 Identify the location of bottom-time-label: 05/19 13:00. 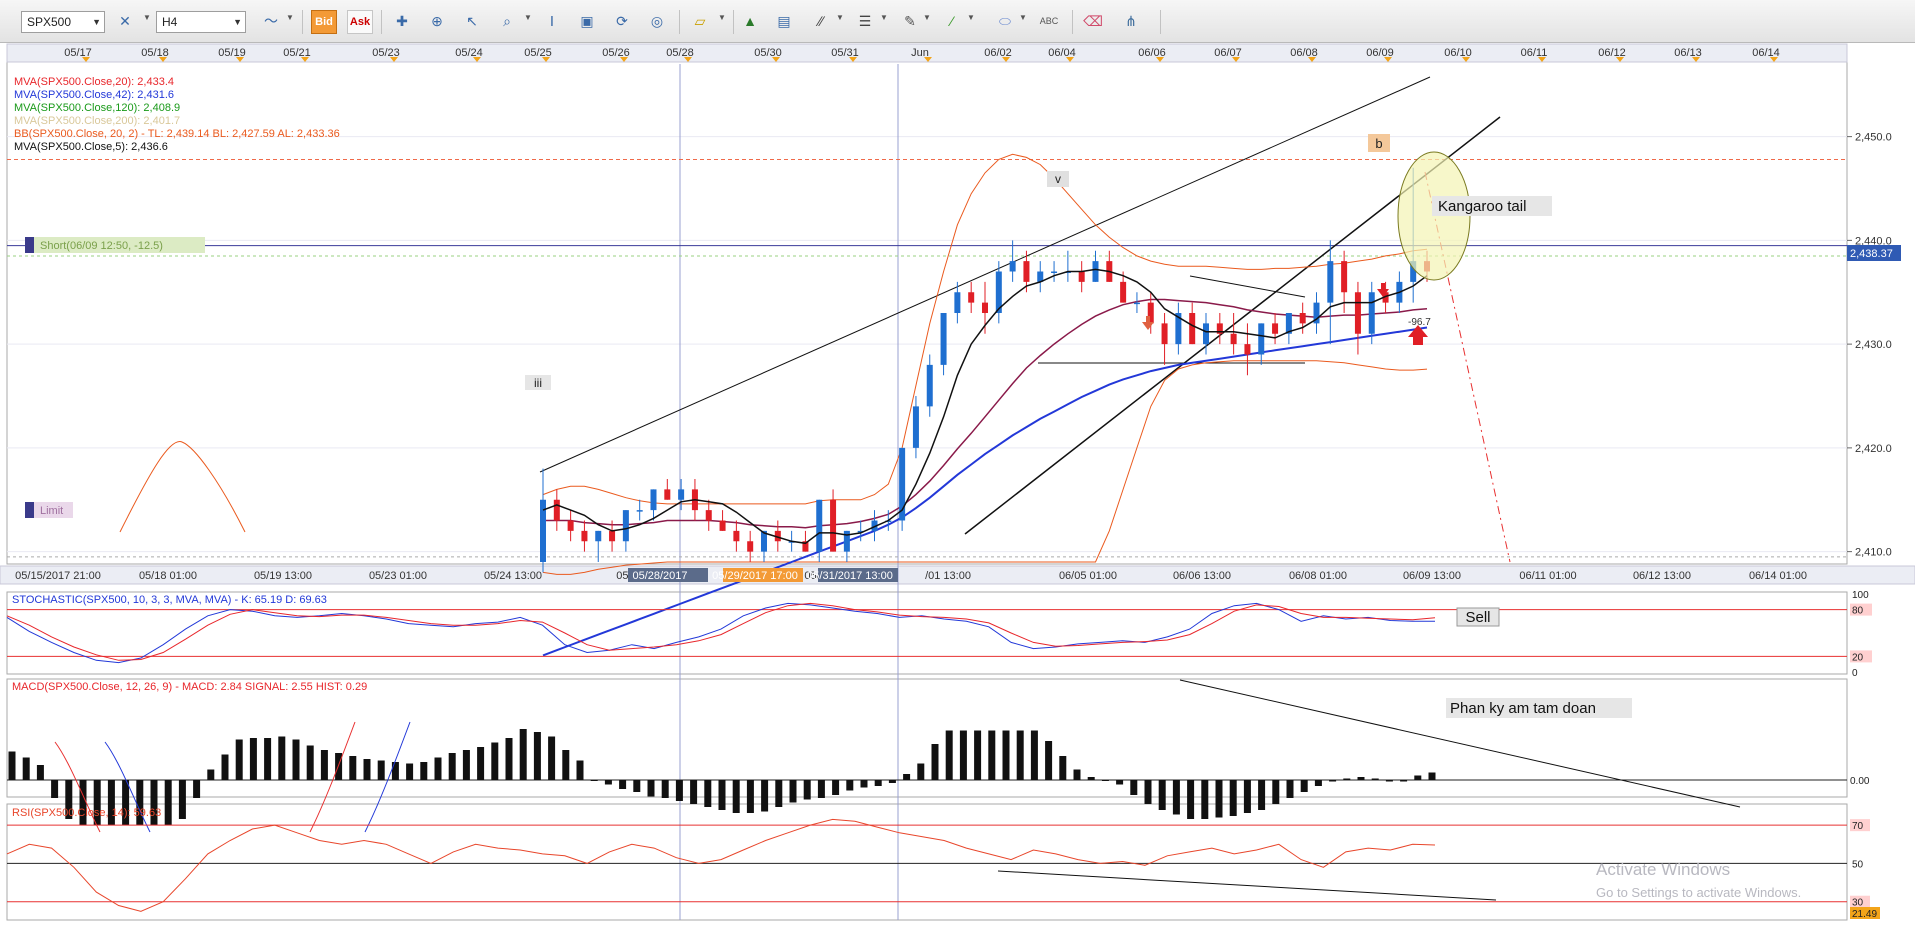
(283, 576).